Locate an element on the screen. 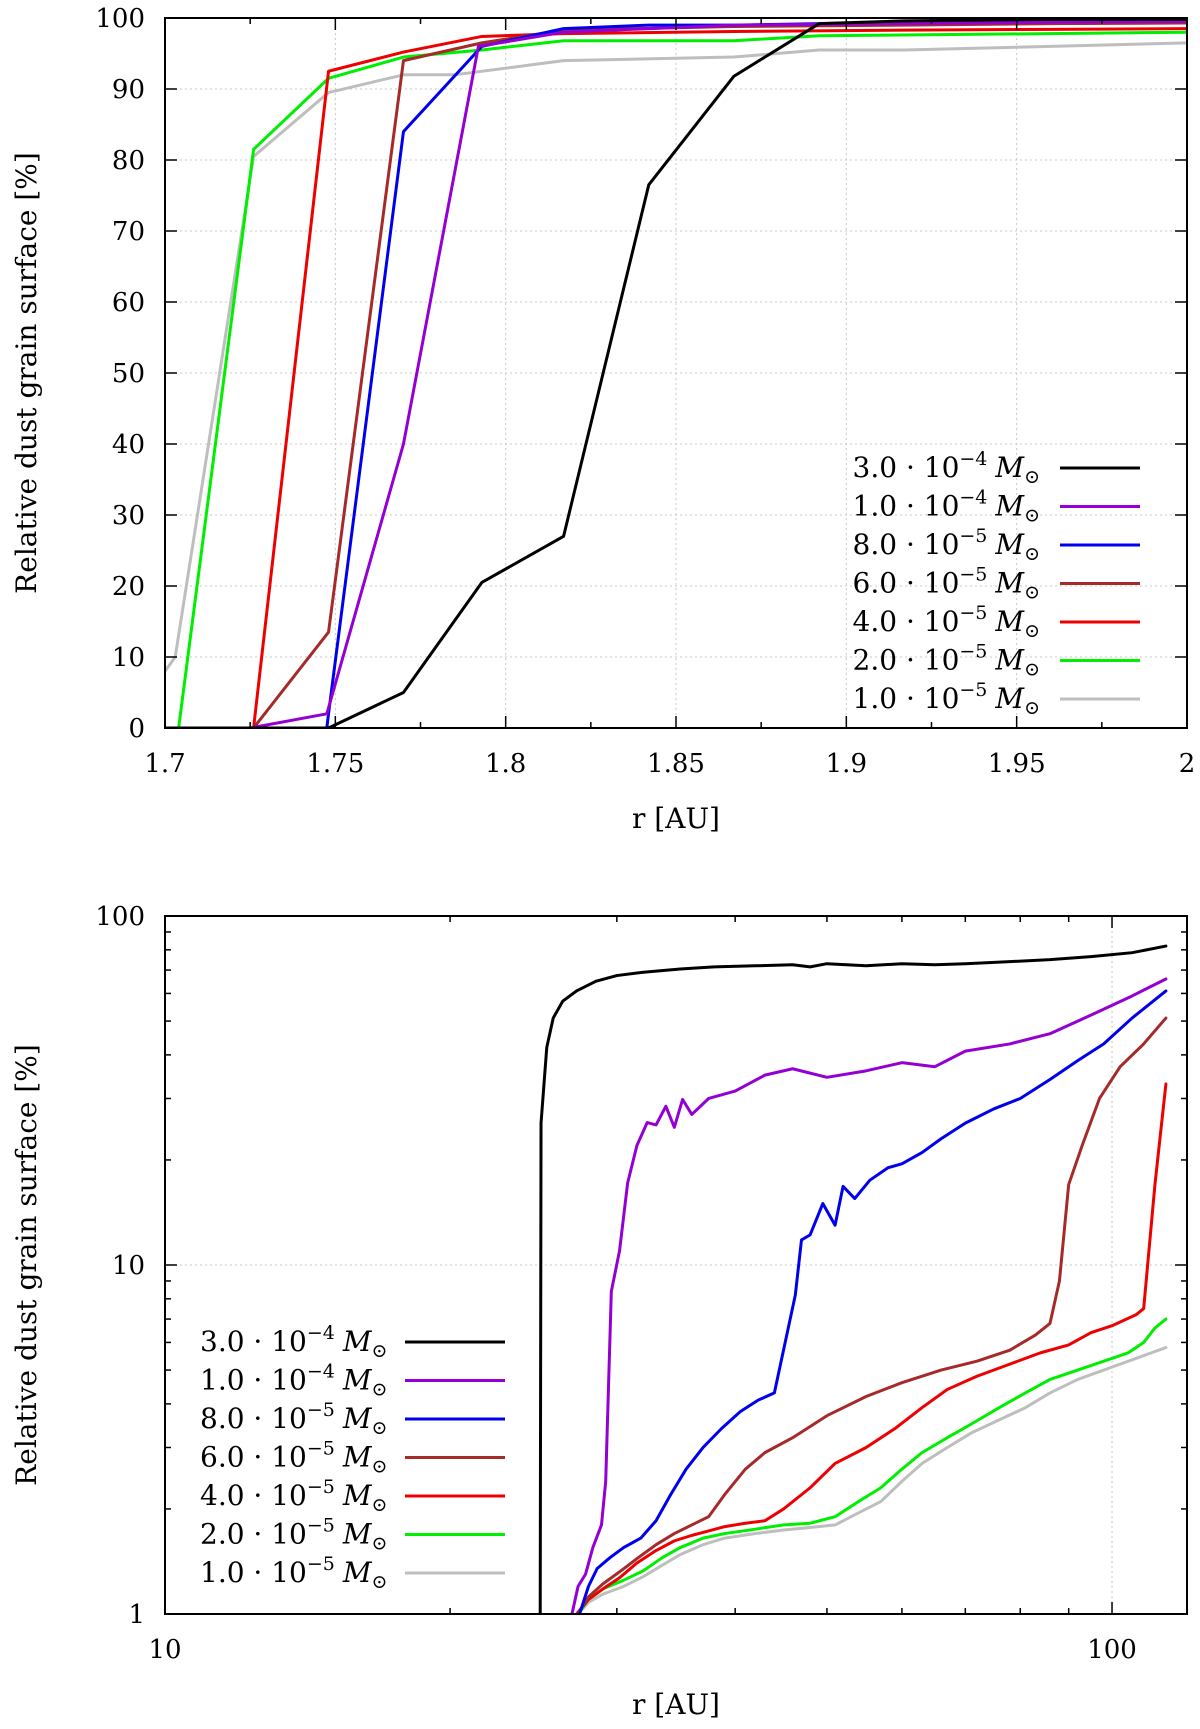 Image resolution: width=1200 pixels, height=1729 pixels. y-tick-label: 60 is located at coordinates (128, 303).